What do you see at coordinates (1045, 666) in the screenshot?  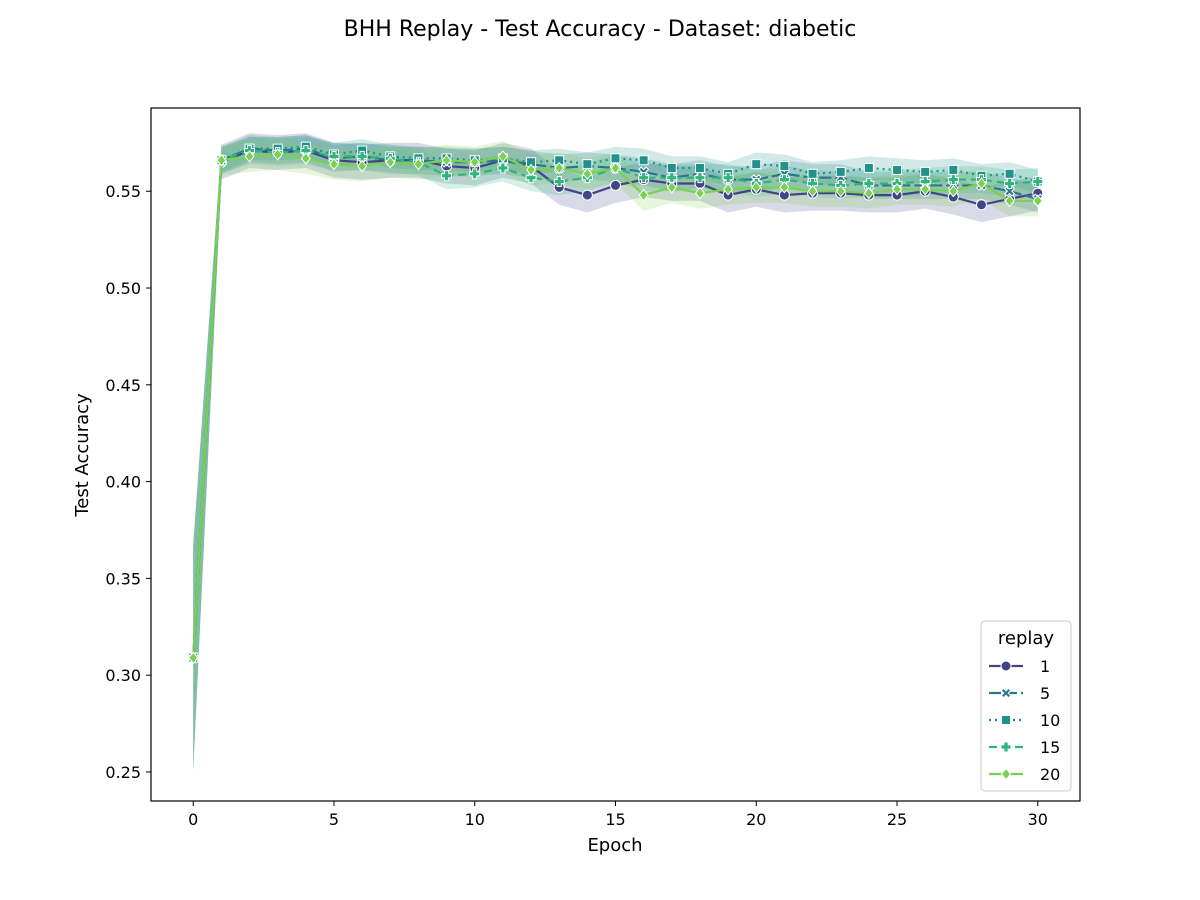 I see `legend-label-1: 1` at bounding box center [1045, 666].